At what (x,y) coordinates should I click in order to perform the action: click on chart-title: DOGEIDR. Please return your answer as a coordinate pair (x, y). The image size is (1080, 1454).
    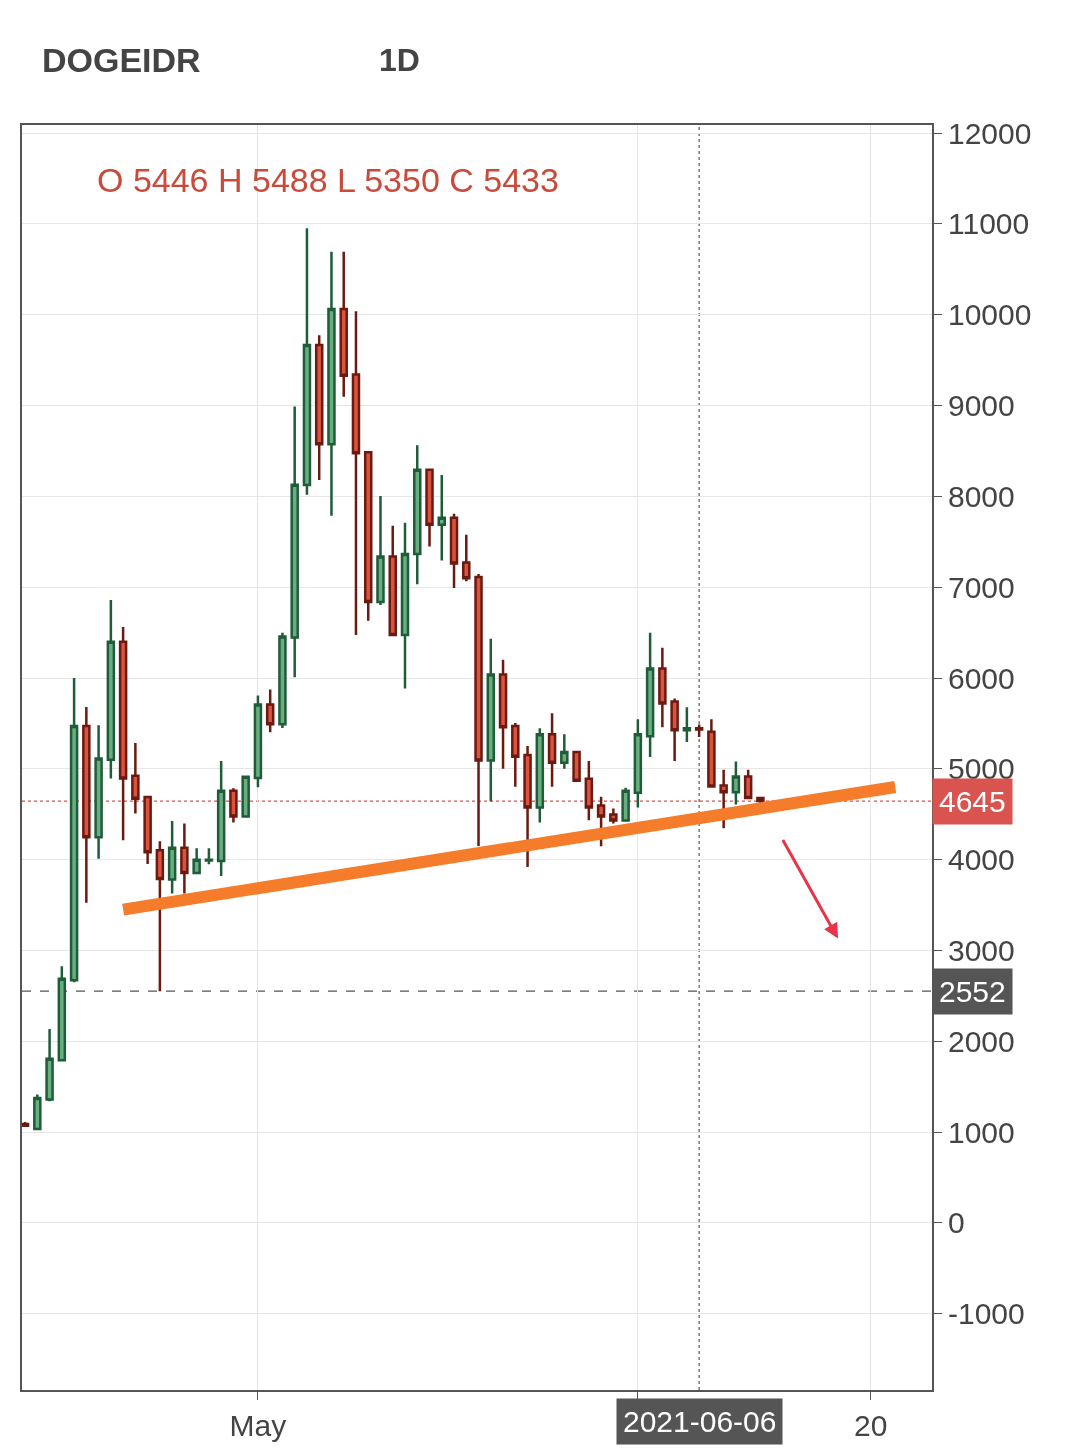
    Looking at the image, I should click on (121, 60).